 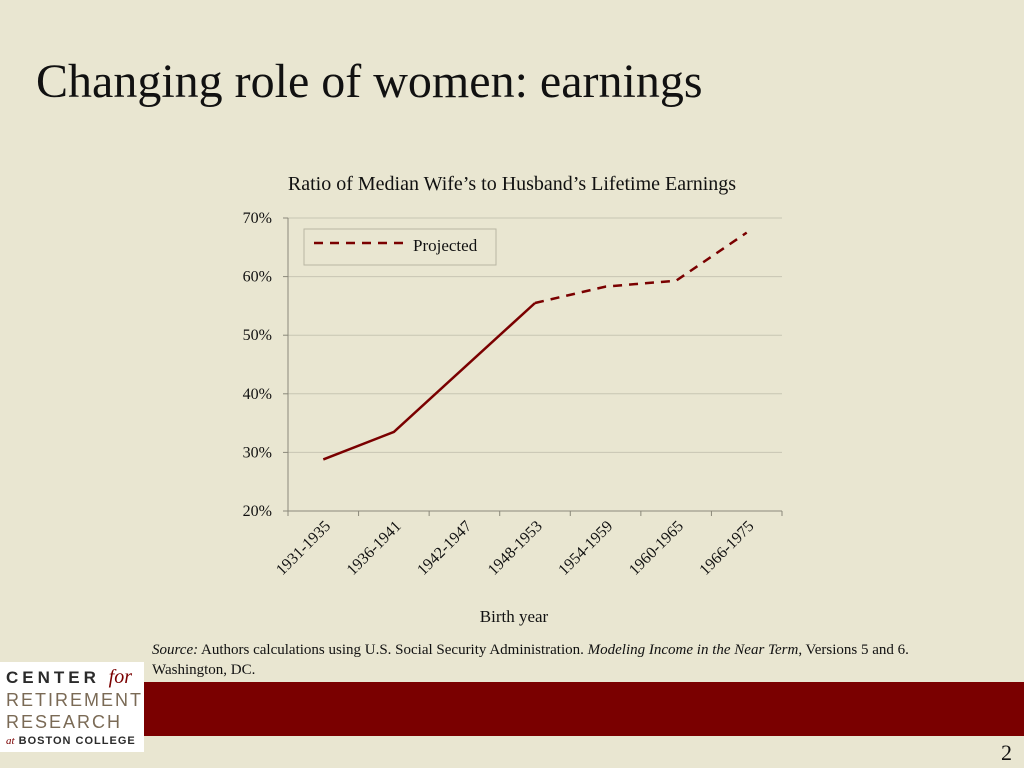 What do you see at coordinates (445, 245) in the screenshot?
I see `legend-label-projected: Projected` at bounding box center [445, 245].